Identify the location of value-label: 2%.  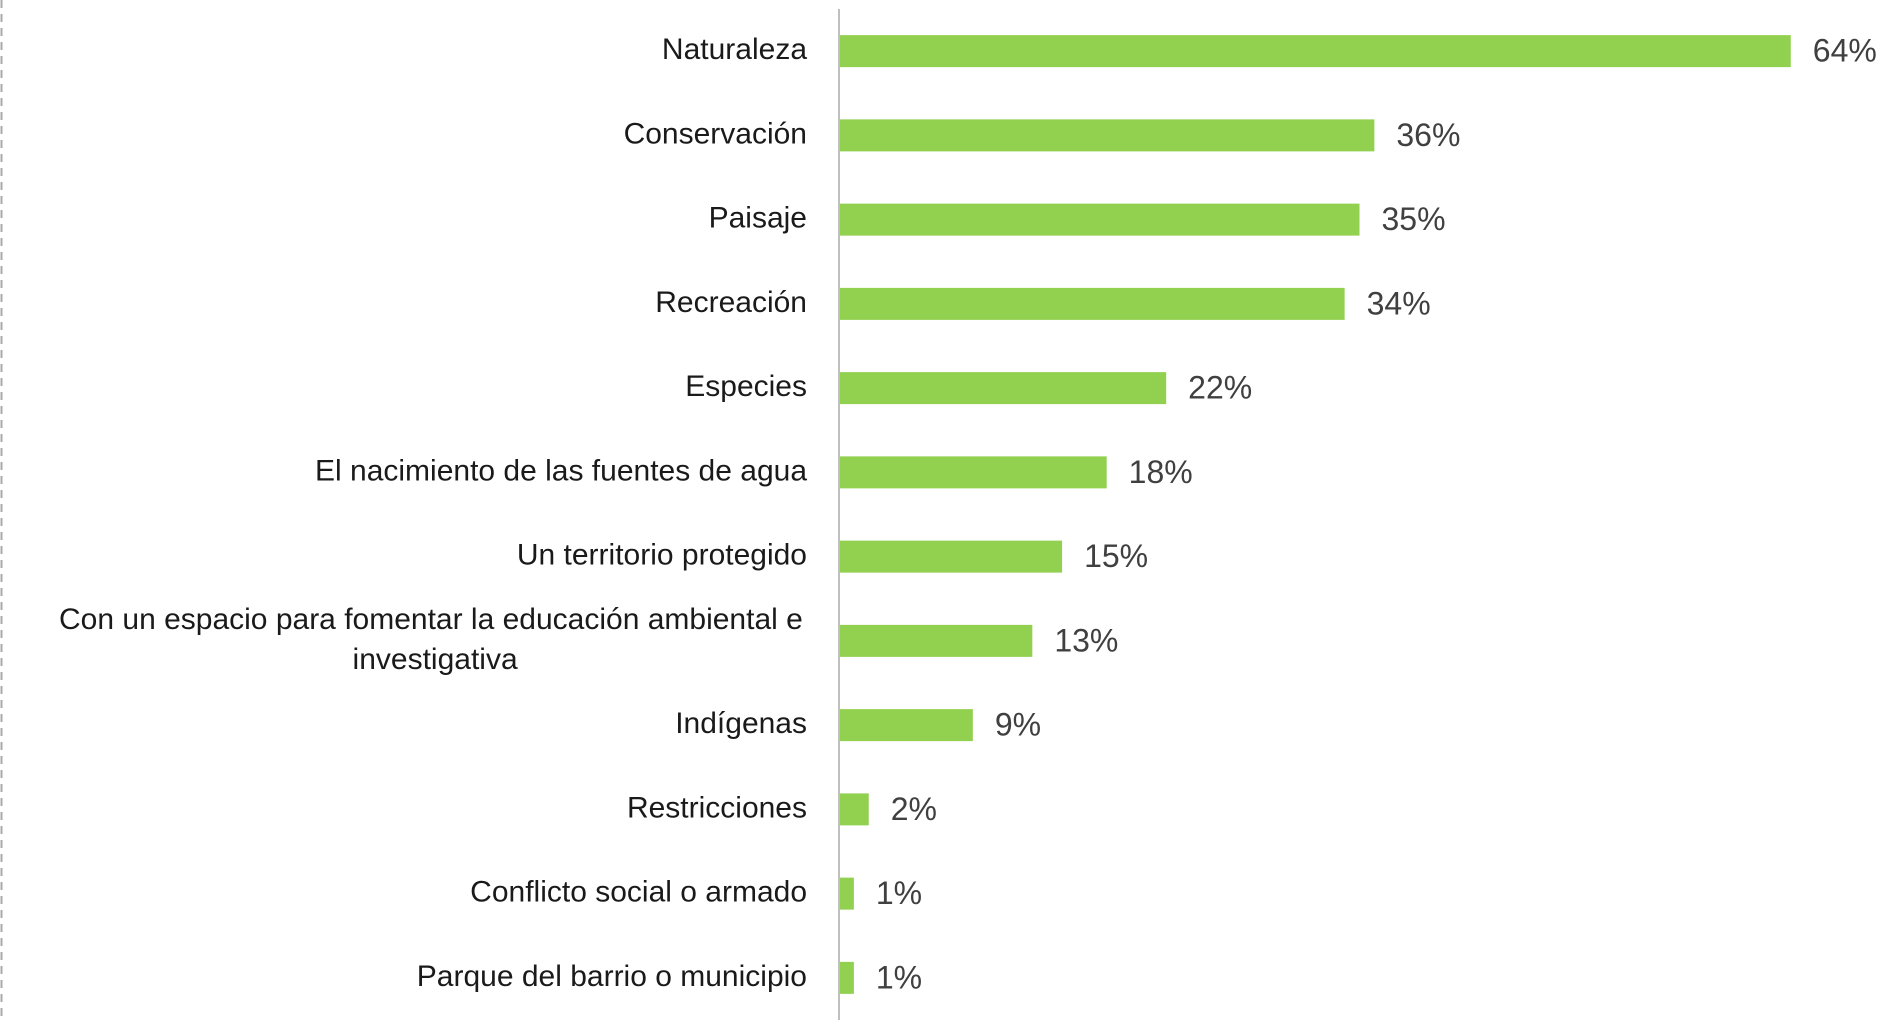
(914, 809).